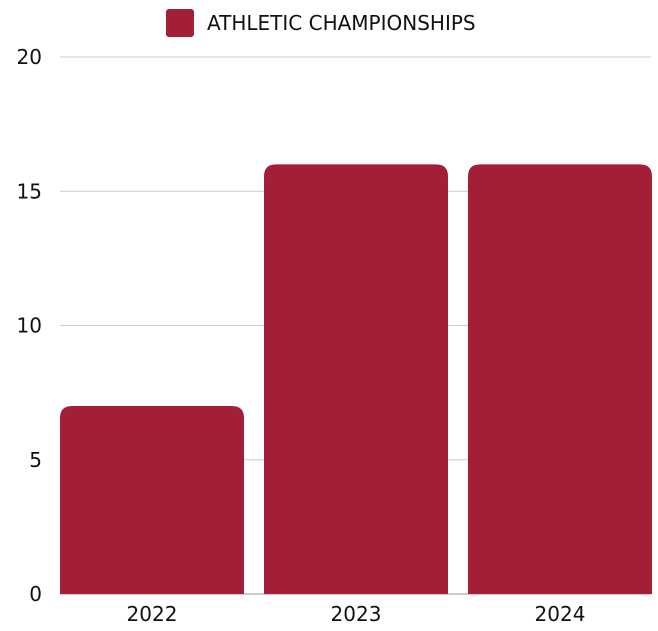 This screenshot has height=631, width=658. Describe the element at coordinates (29, 191) in the screenshot. I see `y-tick-label: 15` at that location.